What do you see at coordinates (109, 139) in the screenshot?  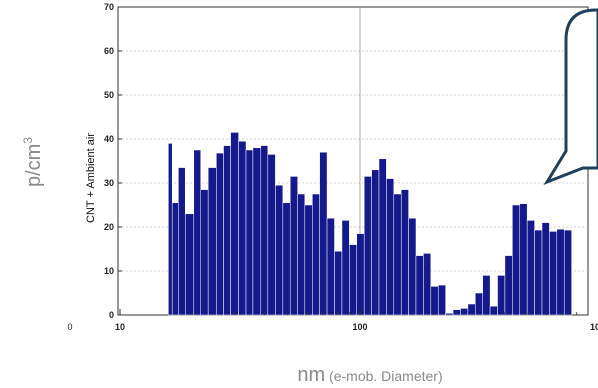 I see `y-tick-label: 40` at bounding box center [109, 139].